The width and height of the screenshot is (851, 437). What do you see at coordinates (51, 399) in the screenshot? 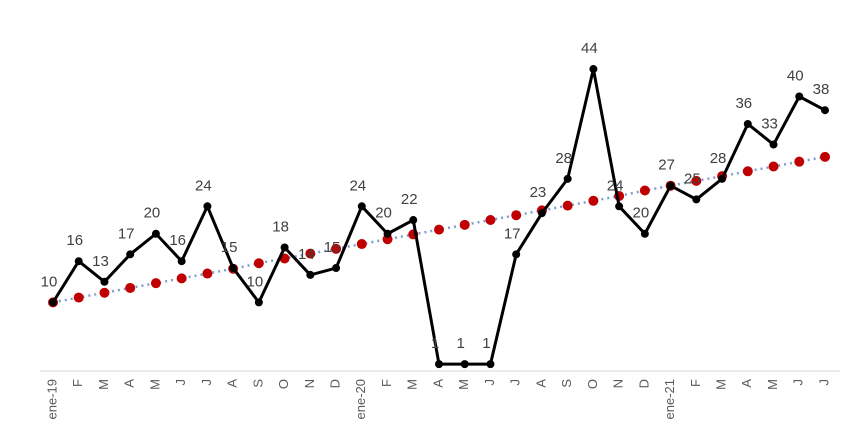
I see `x-tick-label: ene-19` at bounding box center [51, 399].